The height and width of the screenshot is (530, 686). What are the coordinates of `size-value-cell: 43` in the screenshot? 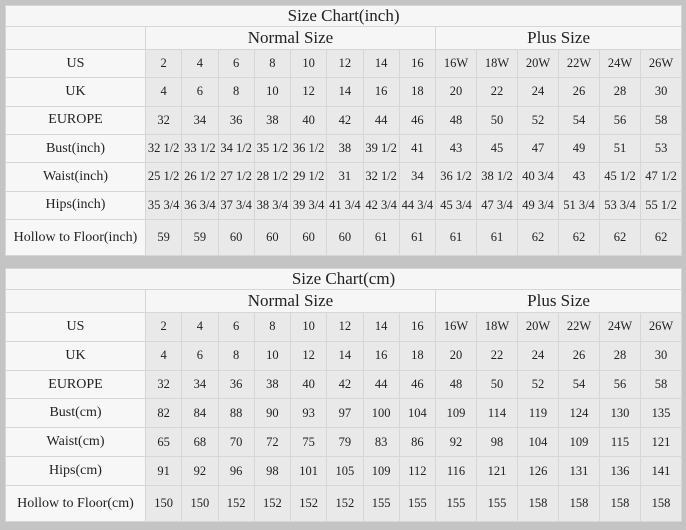 It's located at (456, 148).